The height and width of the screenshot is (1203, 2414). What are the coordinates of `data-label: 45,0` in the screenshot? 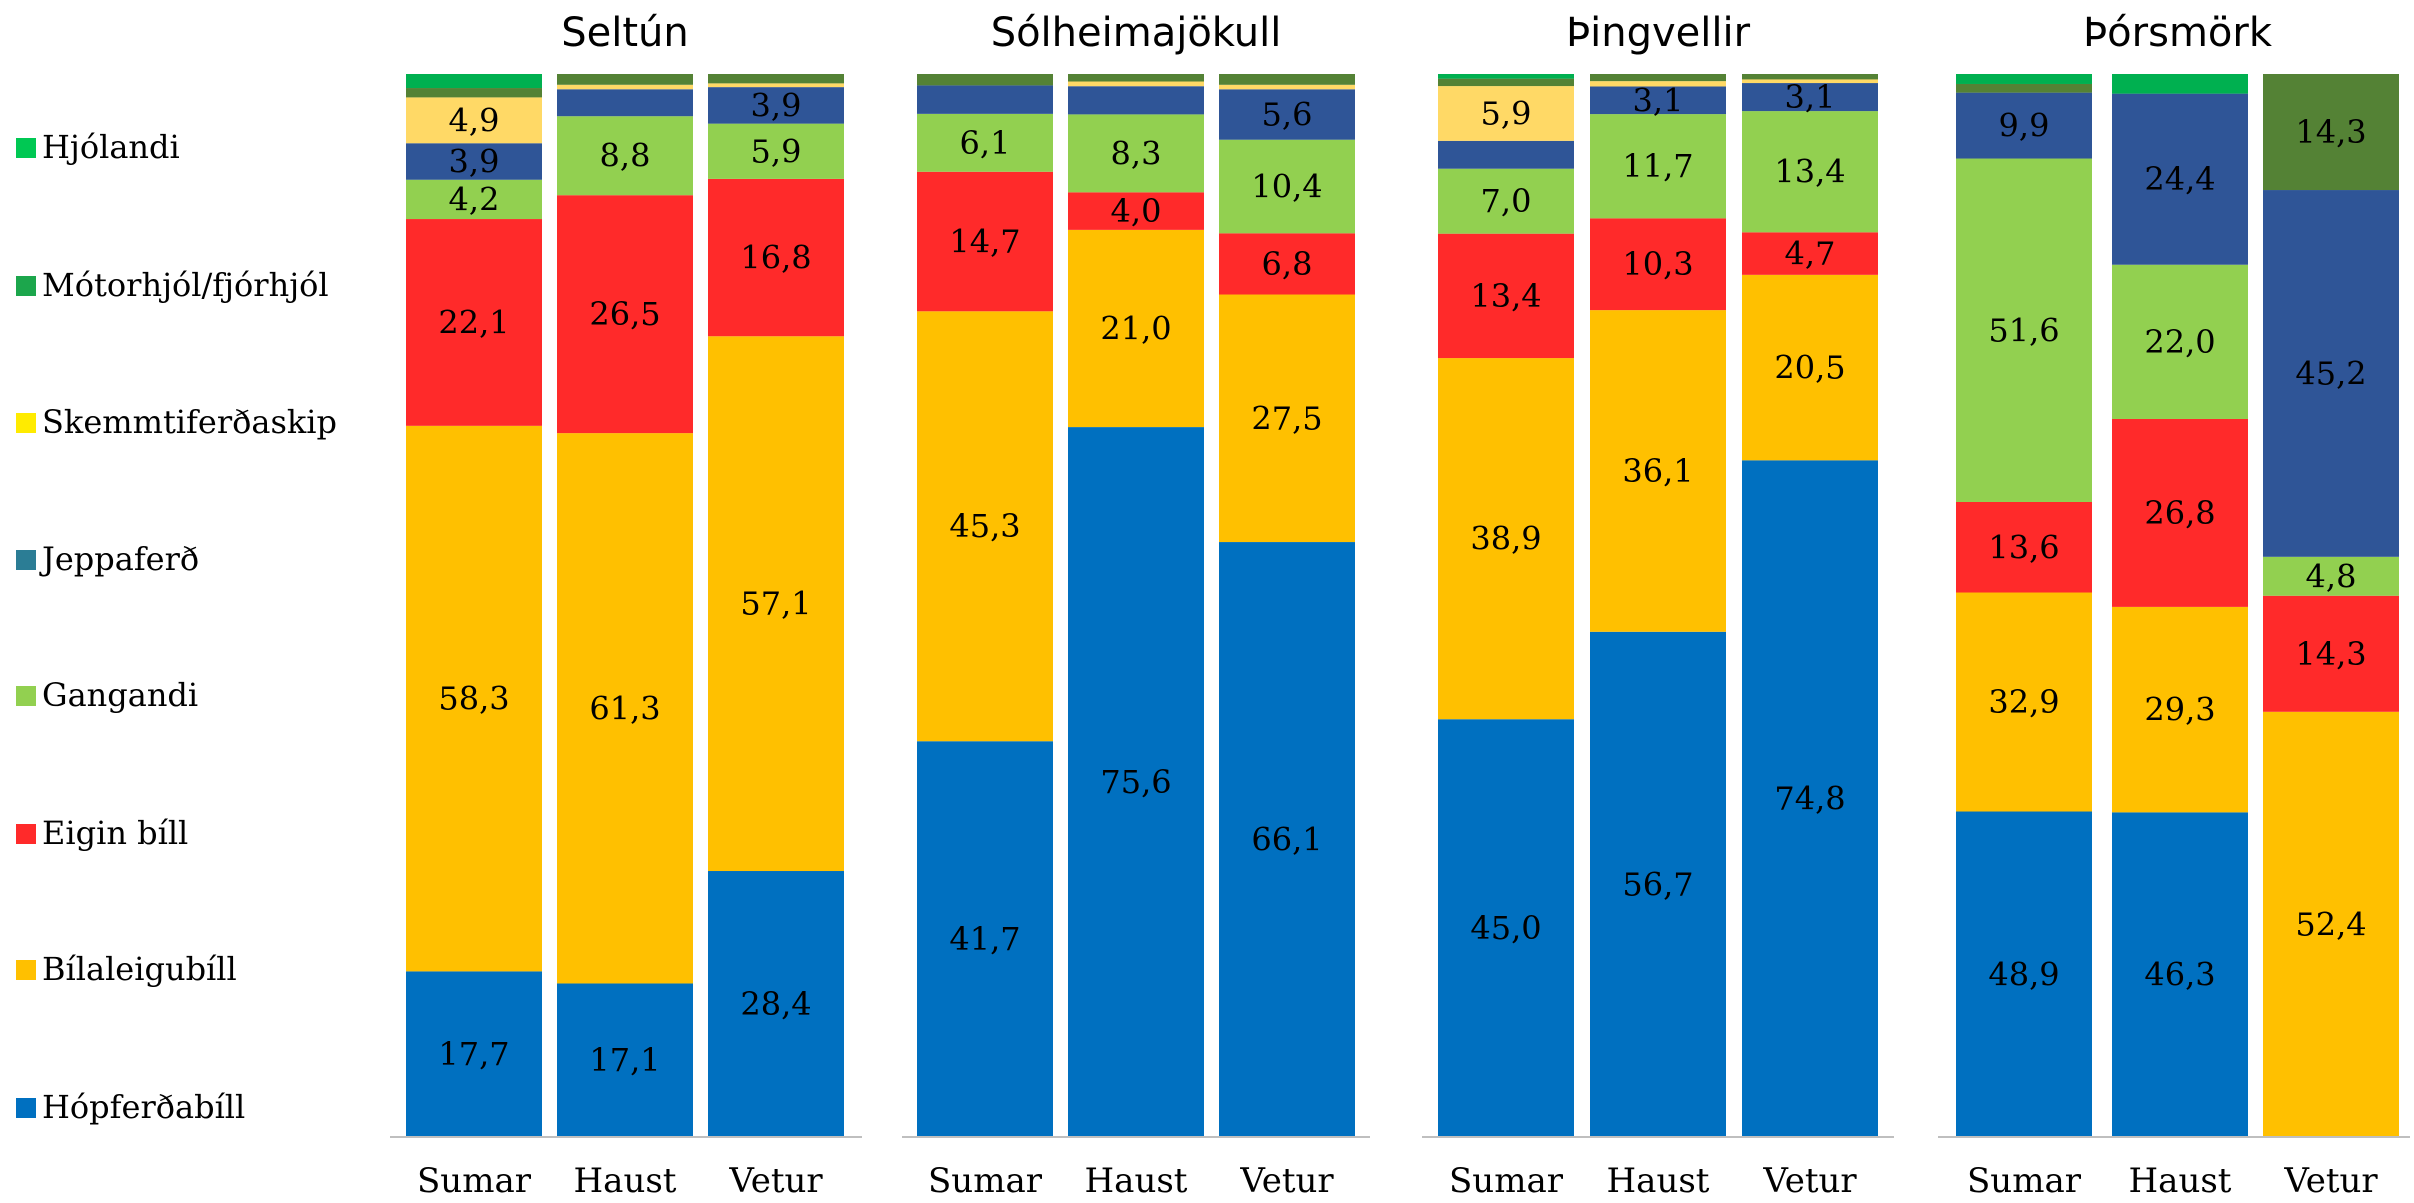 It's located at (1505, 928).